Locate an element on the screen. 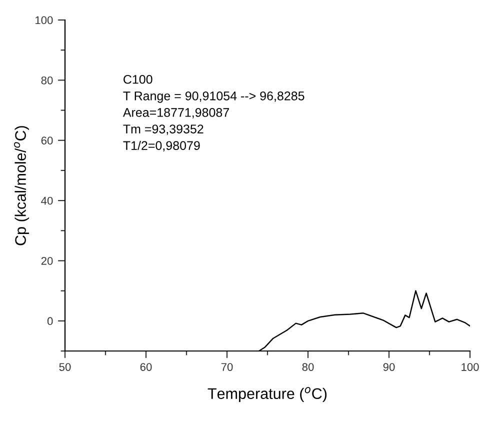 The height and width of the screenshot is (430, 482). x-tick-label: 100 is located at coordinates (470, 367).